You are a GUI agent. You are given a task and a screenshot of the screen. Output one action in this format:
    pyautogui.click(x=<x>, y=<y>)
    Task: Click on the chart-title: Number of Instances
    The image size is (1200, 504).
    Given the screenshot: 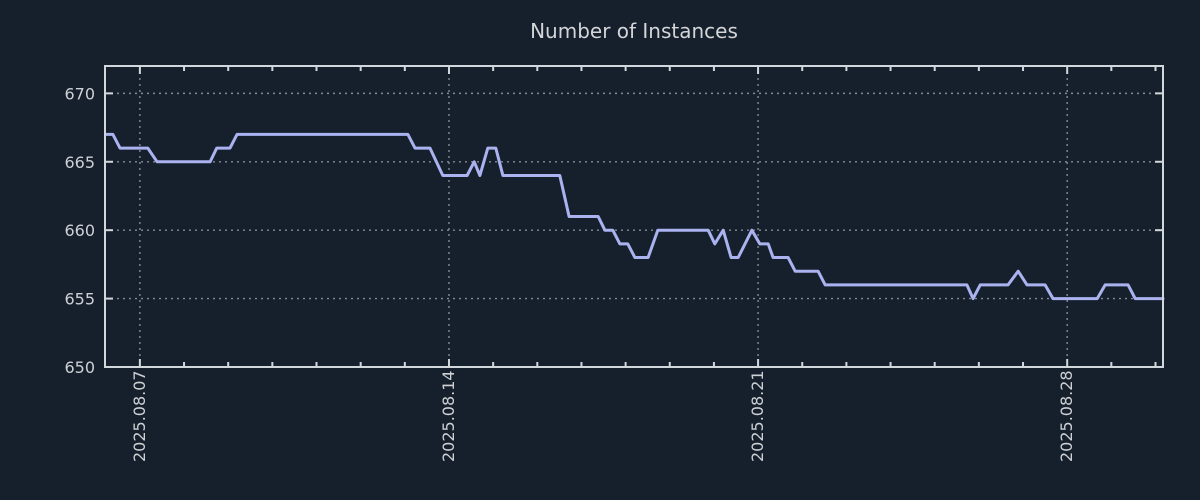 What is the action you would take?
    pyautogui.click(x=634, y=31)
    